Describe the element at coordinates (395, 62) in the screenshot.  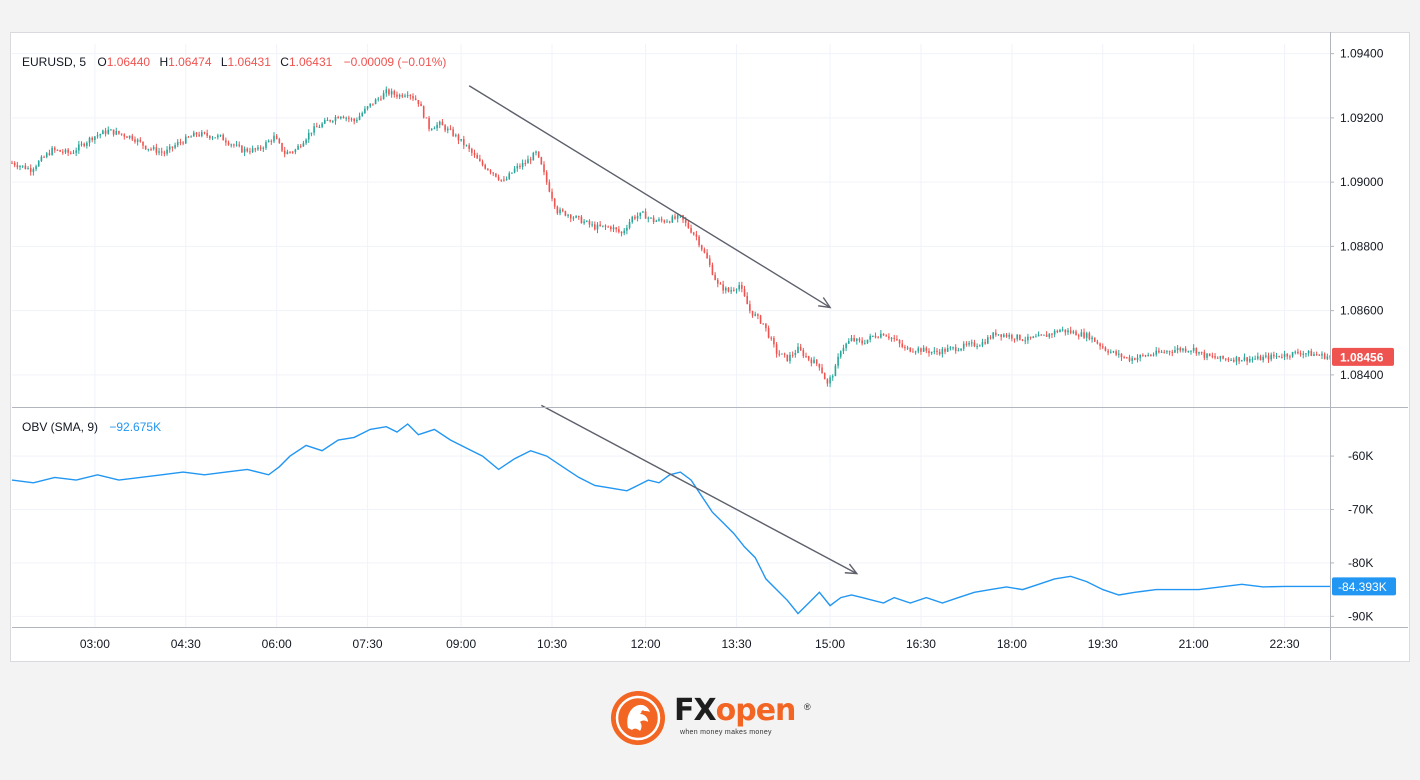
I see `change-value: −0.00009 (−0.01%)` at that location.